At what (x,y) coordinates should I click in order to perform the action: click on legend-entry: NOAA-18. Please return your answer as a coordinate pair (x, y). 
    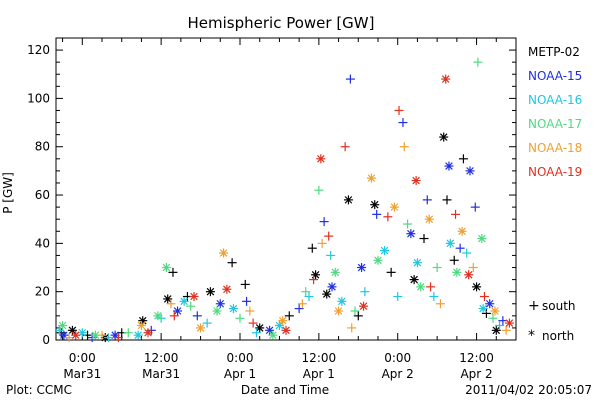
    Looking at the image, I should click on (555, 148).